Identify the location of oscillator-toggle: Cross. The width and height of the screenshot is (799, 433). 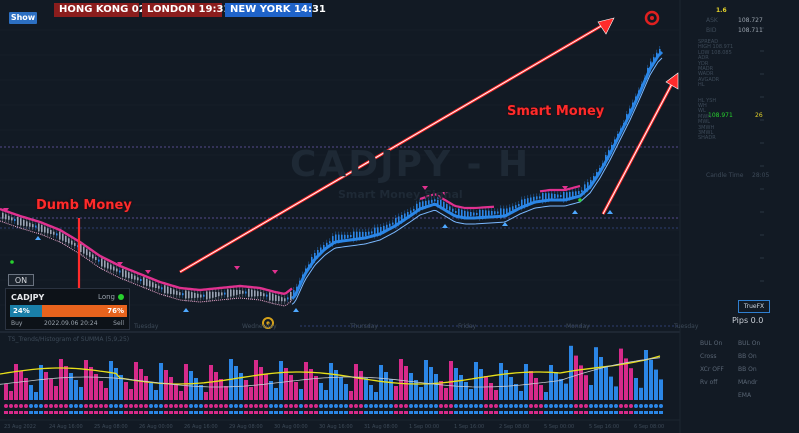
(708, 356).